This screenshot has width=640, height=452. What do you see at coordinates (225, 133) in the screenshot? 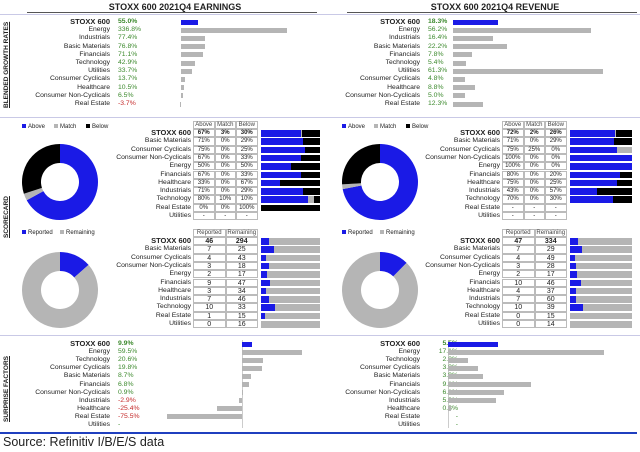
I see `scorecard-cell: 3%` at bounding box center [225, 133].